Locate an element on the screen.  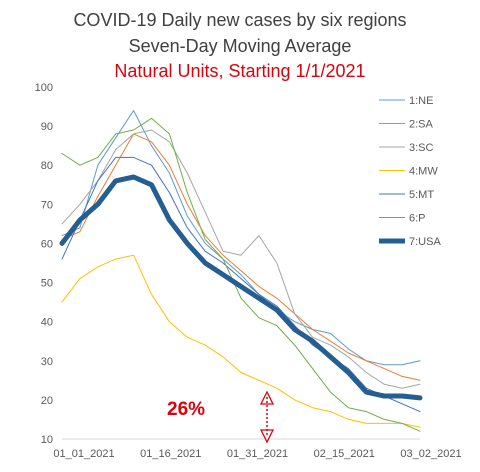
y-tick-label: 50 is located at coordinates (47, 284).